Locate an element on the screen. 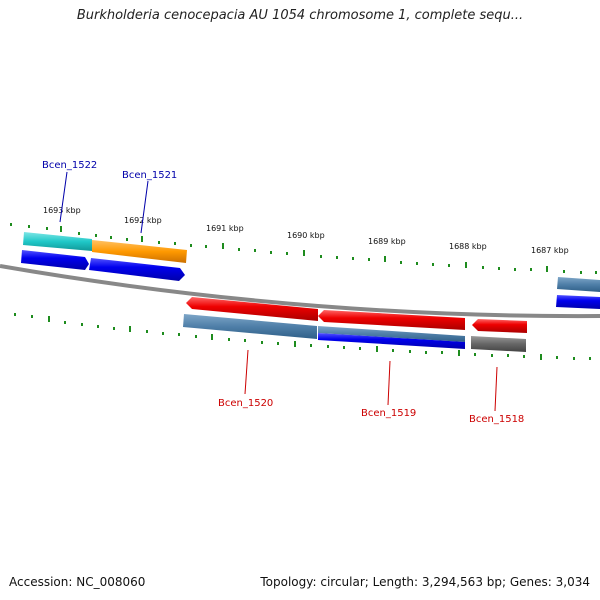 The width and height of the screenshot is (600, 600). accession-text: Accession: NC_008060 is located at coordinates (77, 582).